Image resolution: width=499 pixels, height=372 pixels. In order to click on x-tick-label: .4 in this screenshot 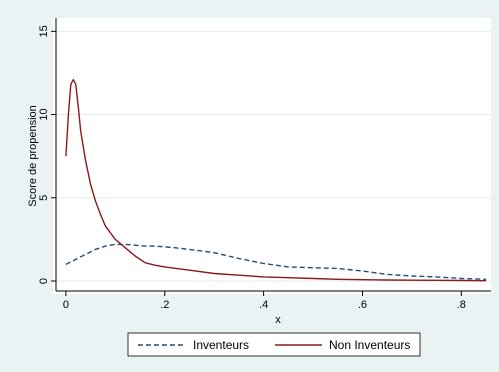, I will do `click(263, 305)`.